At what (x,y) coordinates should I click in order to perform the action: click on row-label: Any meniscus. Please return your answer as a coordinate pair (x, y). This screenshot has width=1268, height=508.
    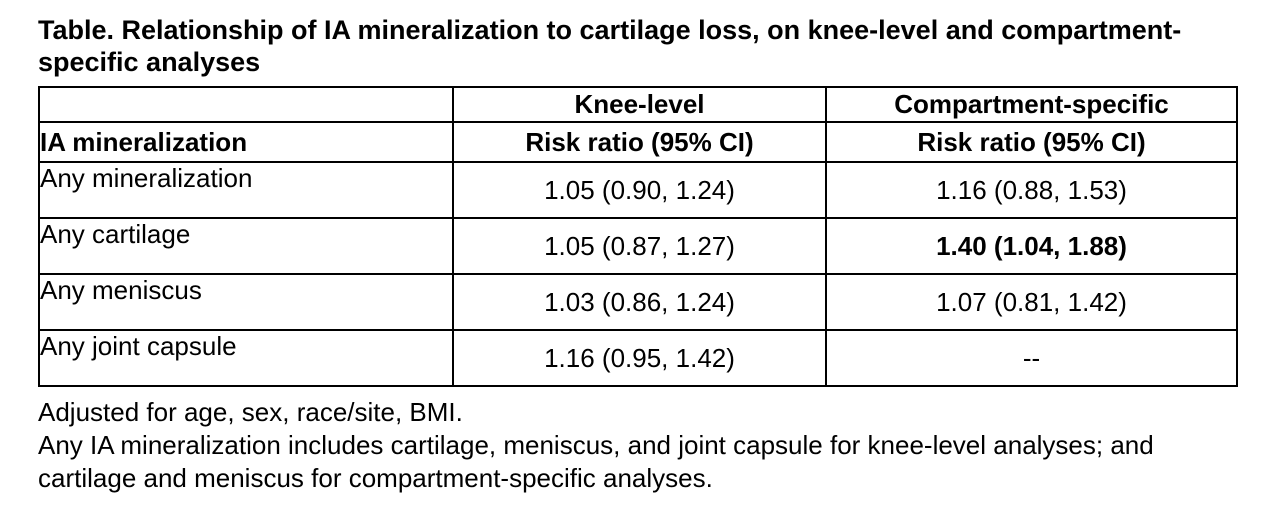
    Looking at the image, I should click on (246, 302).